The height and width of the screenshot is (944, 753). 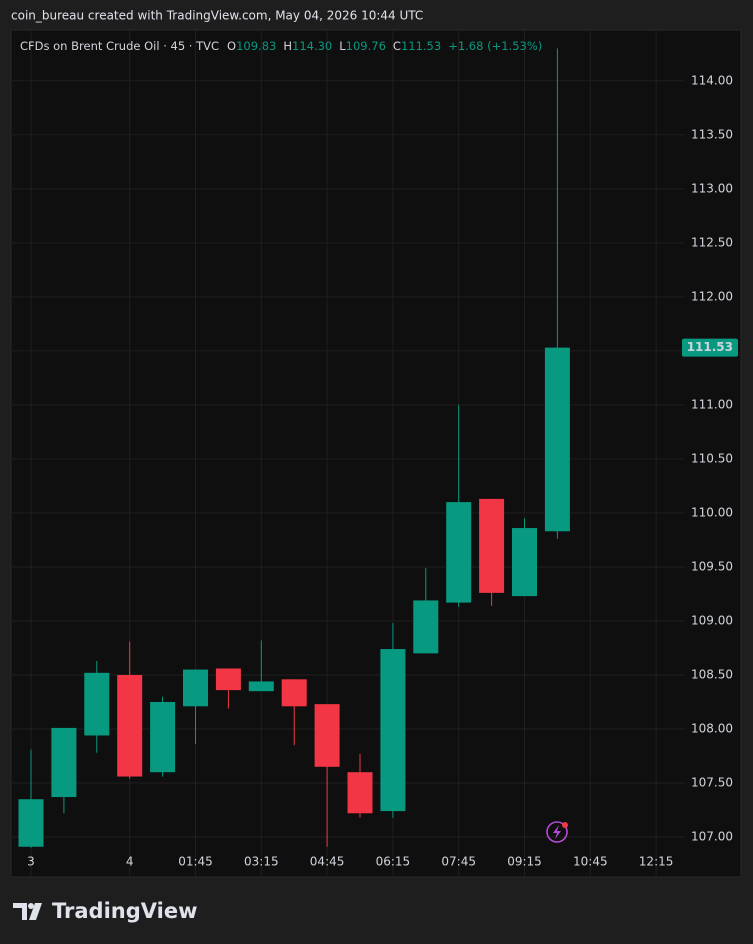 I want to click on icon-ring, so click(x=557, y=832).